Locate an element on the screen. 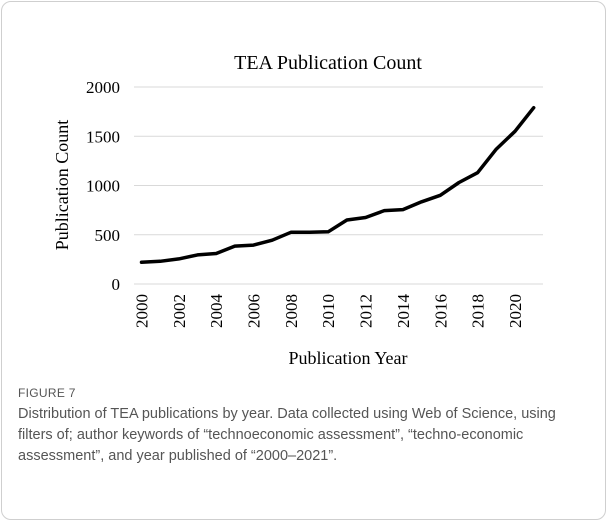  x-tick-label: 2014 is located at coordinates (403, 311).